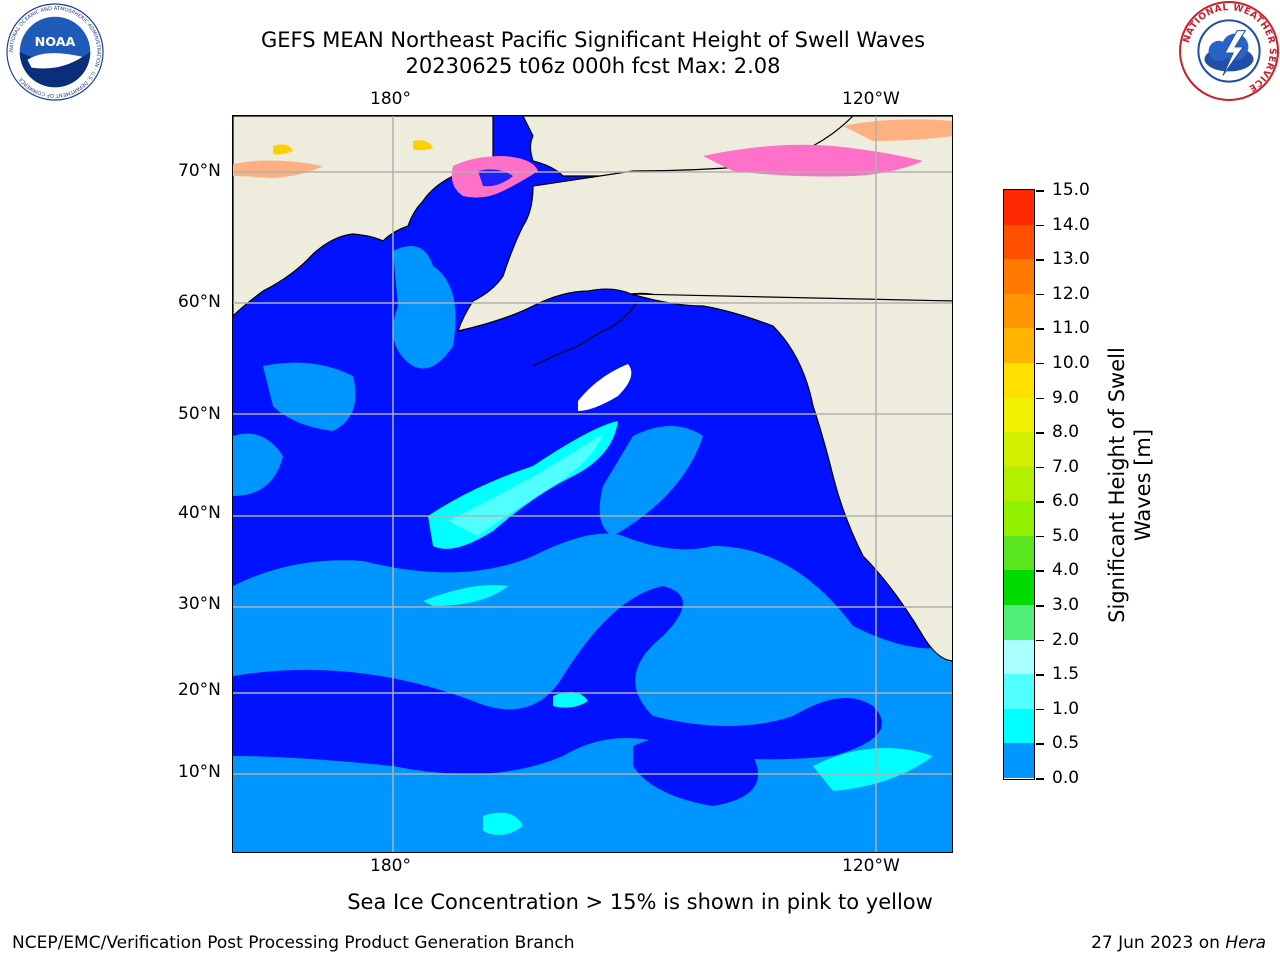 Image resolution: width=1280 pixels, height=960 pixels. I want to click on colorbar-tick-label: 14.0, so click(1071, 224).